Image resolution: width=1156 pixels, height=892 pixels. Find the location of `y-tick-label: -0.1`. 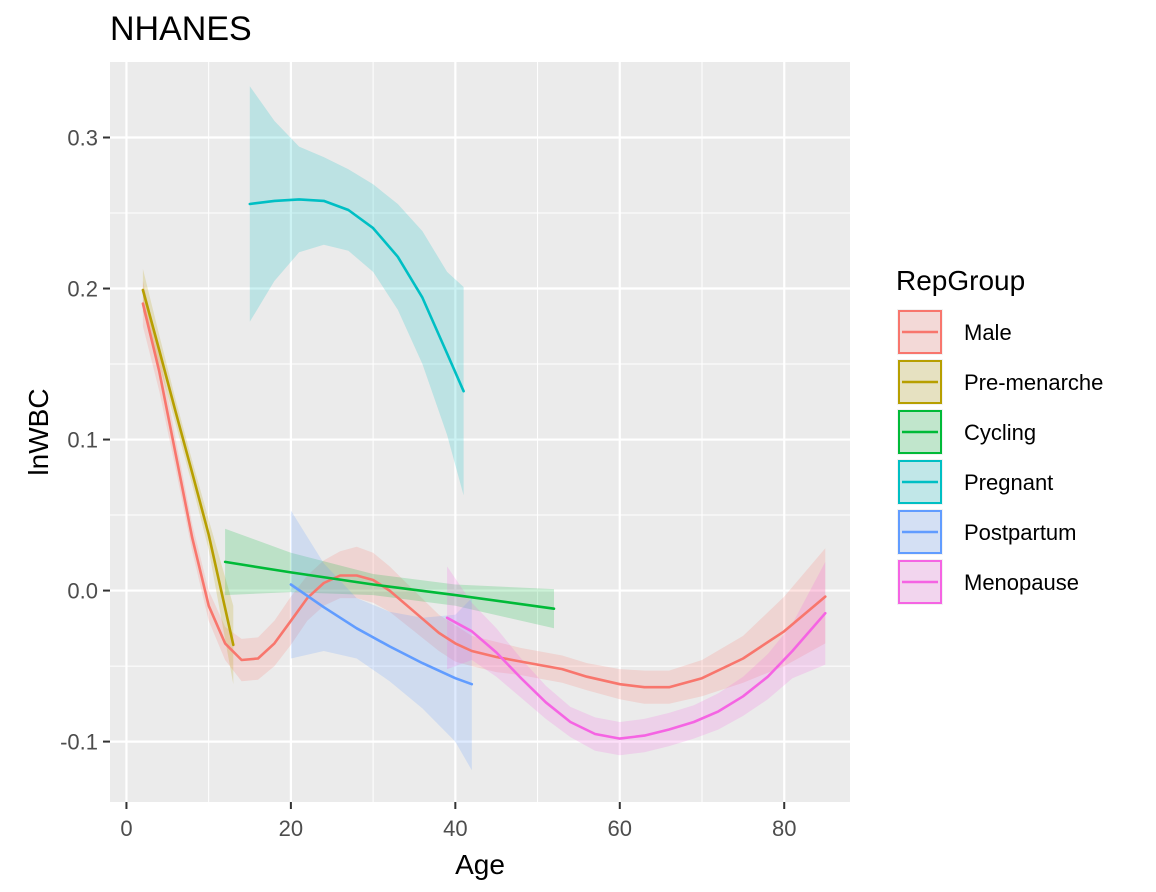

y-tick-label: -0.1 is located at coordinates (79, 742).